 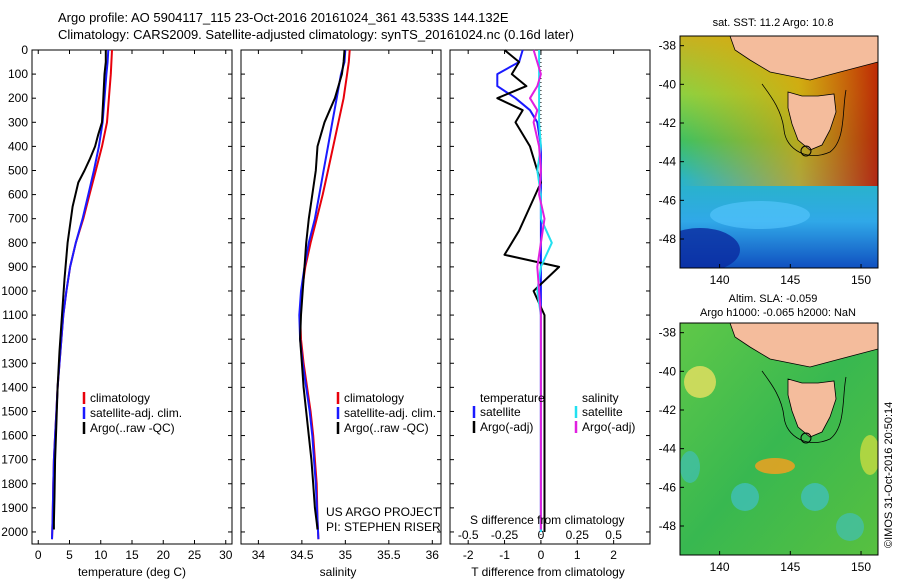 I want to click on x-tick-label: 35, so click(x=346, y=555).